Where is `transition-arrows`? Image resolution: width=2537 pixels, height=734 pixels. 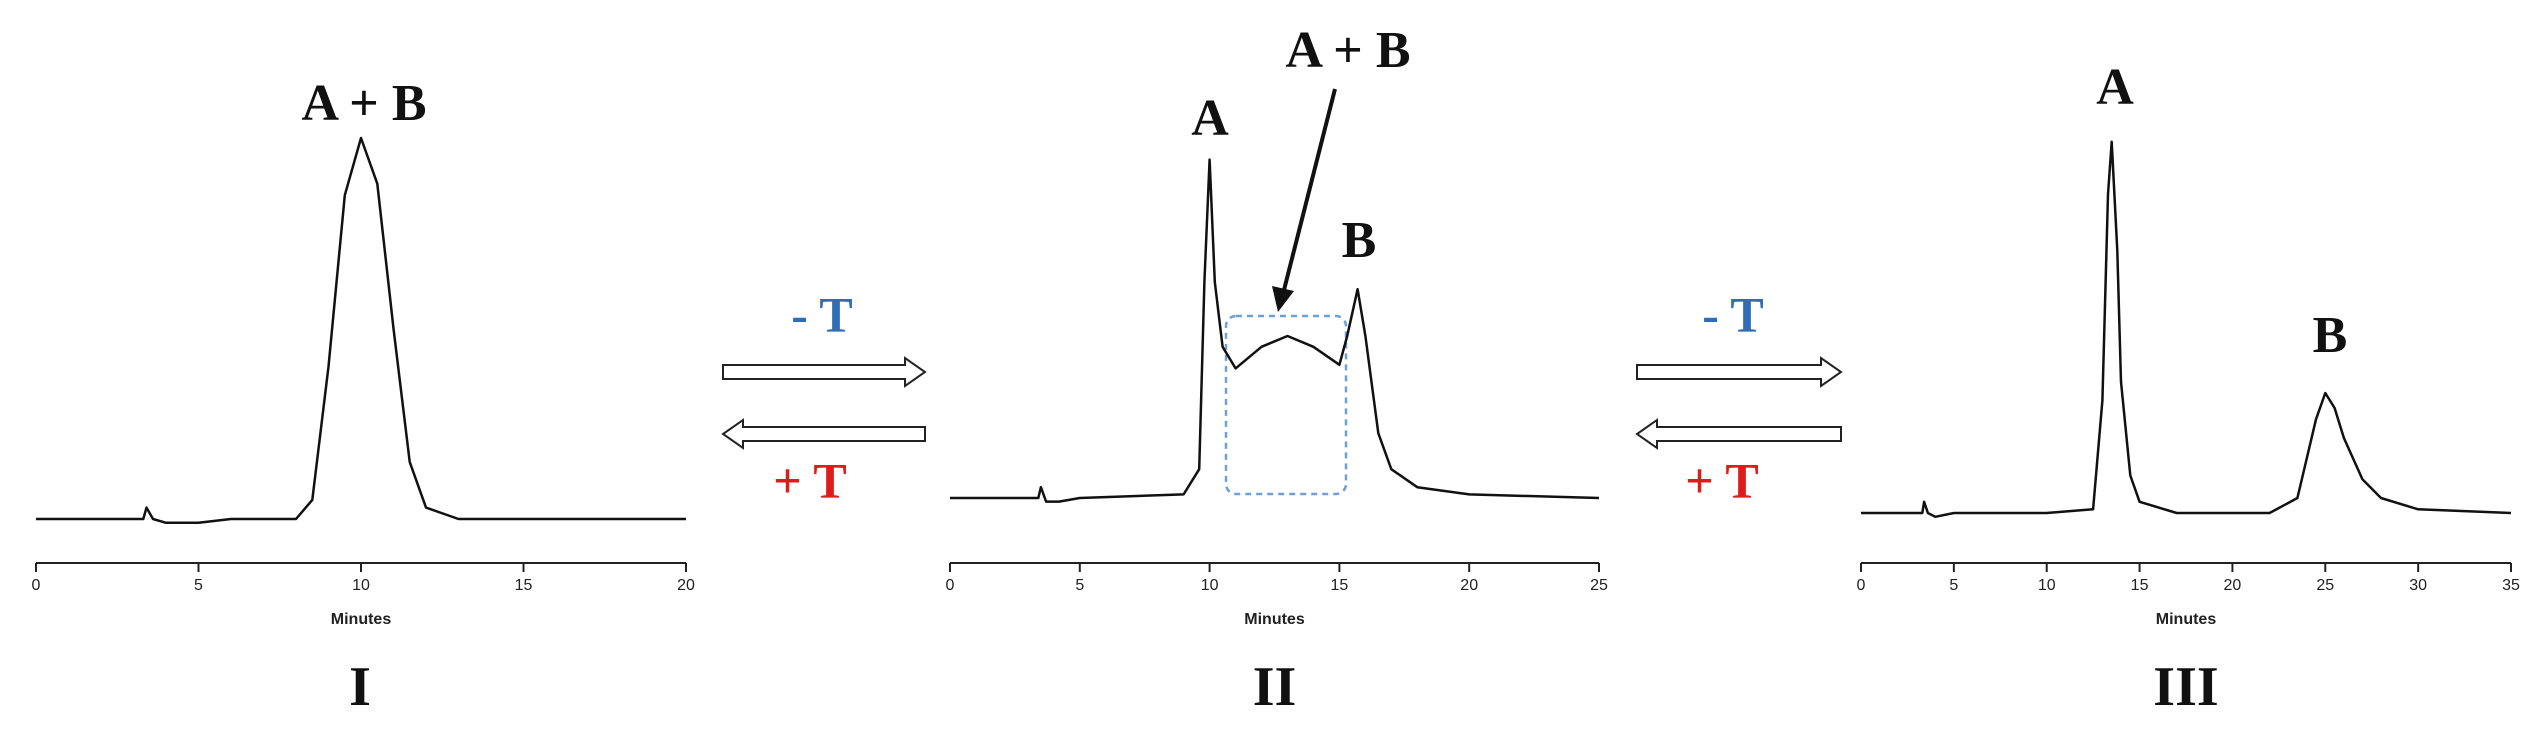
transition-arrows is located at coordinates (1282, 403).